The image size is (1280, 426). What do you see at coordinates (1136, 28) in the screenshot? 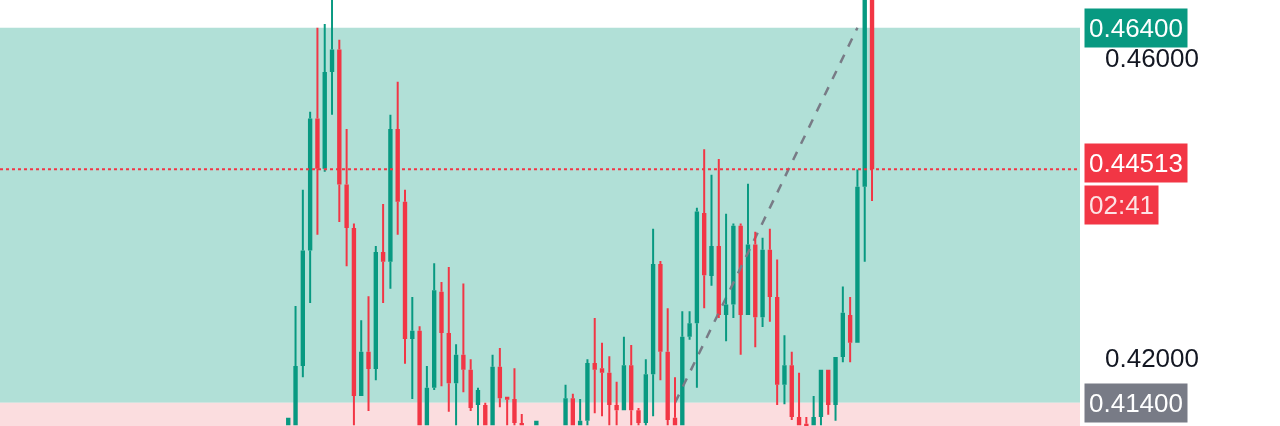
I see `band-label: 0.46400` at bounding box center [1136, 28].